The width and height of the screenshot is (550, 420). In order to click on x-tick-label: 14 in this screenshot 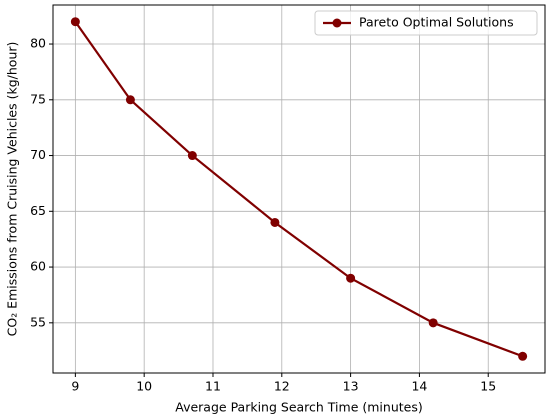, I will do `click(419, 386)`.